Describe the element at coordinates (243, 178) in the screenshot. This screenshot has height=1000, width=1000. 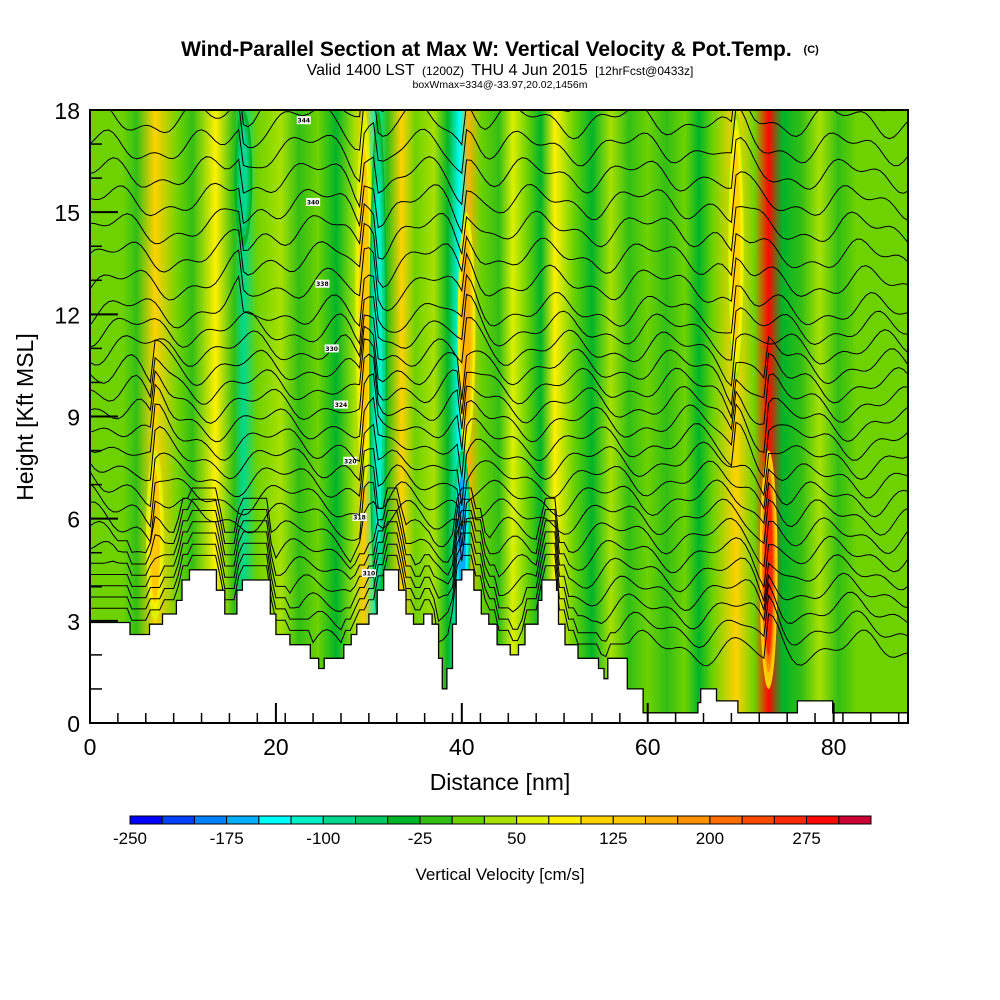
I see `w-feature-downdraft` at that location.